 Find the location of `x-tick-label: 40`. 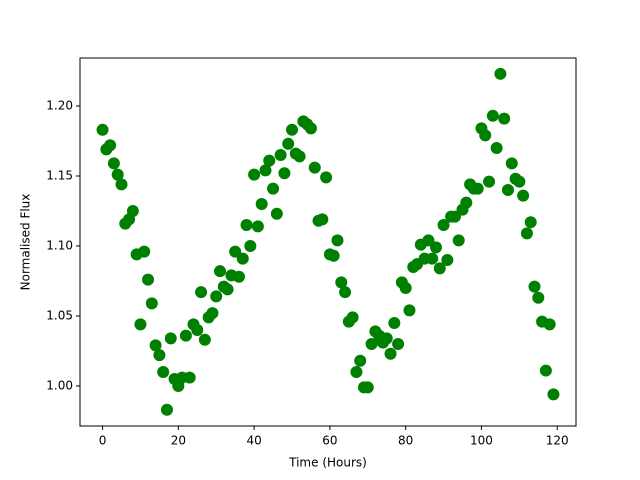

x-tick-label: 40 is located at coordinates (253, 441).